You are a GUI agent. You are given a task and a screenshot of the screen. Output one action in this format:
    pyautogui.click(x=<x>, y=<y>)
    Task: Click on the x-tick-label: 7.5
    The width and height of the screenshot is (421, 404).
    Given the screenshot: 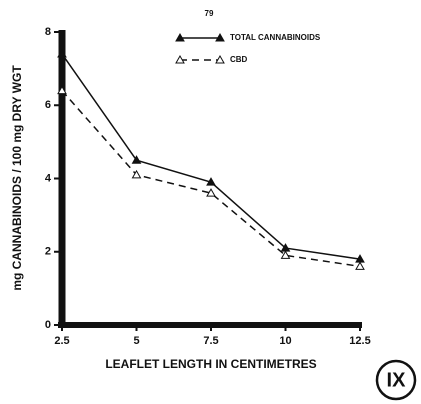 What is the action you would take?
    pyautogui.click(x=210, y=341)
    